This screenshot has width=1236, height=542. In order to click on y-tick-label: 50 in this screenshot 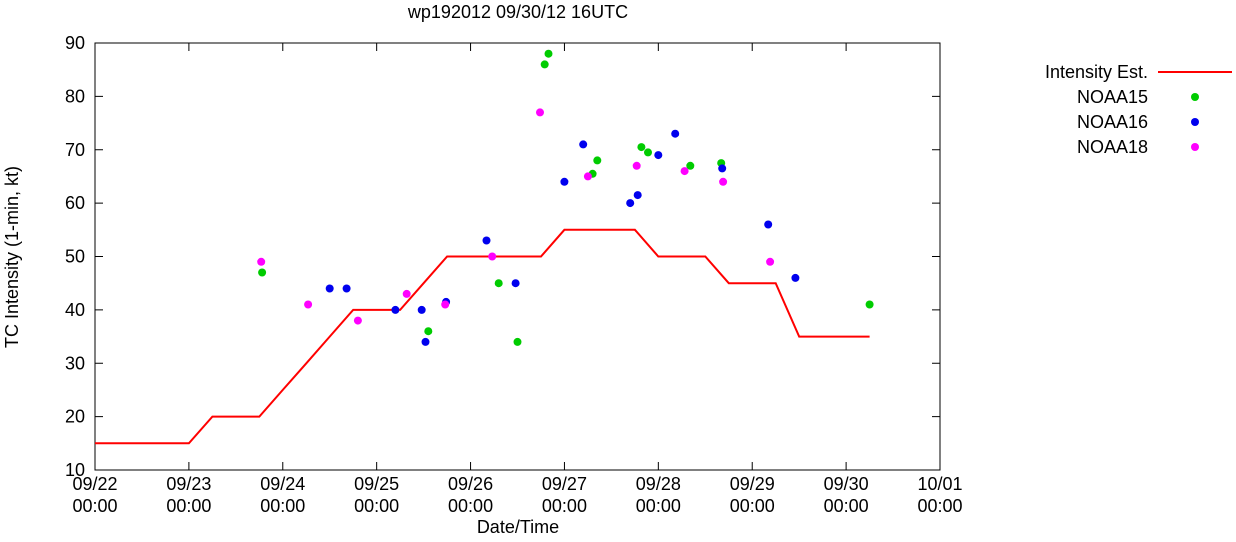, I will do `click(75, 257)`.